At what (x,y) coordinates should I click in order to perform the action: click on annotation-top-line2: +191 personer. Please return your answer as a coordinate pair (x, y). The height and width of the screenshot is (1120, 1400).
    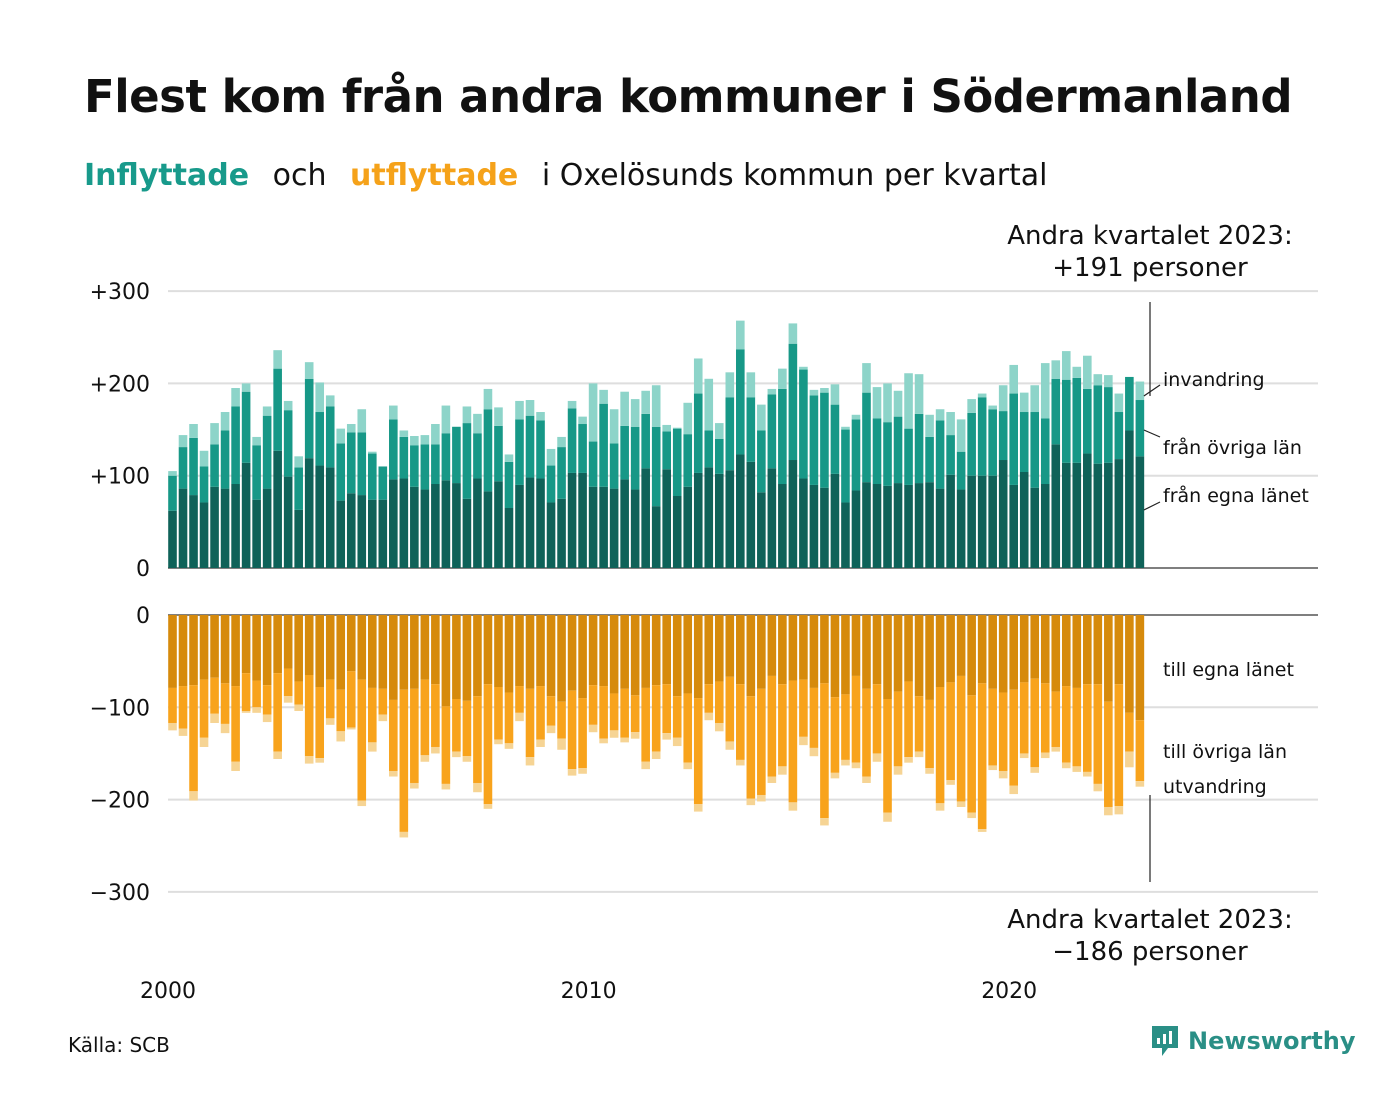
    Looking at the image, I should click on (1150, 268).